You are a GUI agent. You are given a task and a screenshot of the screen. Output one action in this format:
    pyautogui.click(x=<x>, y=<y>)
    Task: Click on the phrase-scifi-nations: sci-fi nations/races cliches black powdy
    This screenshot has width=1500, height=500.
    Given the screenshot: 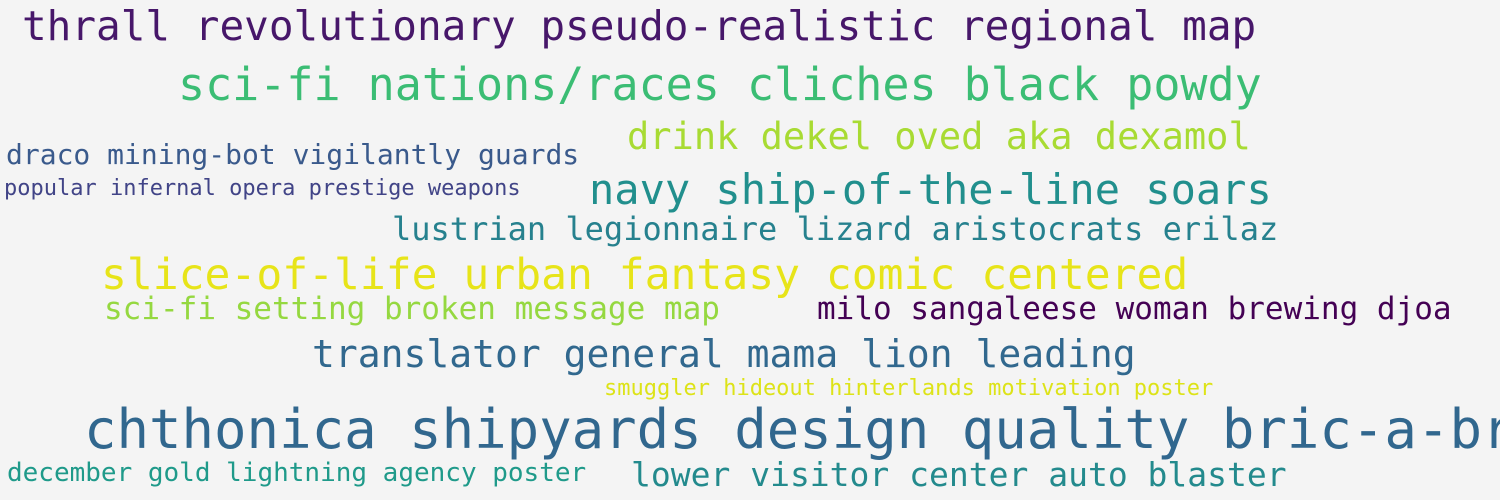 What is the action you would take?
    pyautogui.click(x=720, y=84)
    